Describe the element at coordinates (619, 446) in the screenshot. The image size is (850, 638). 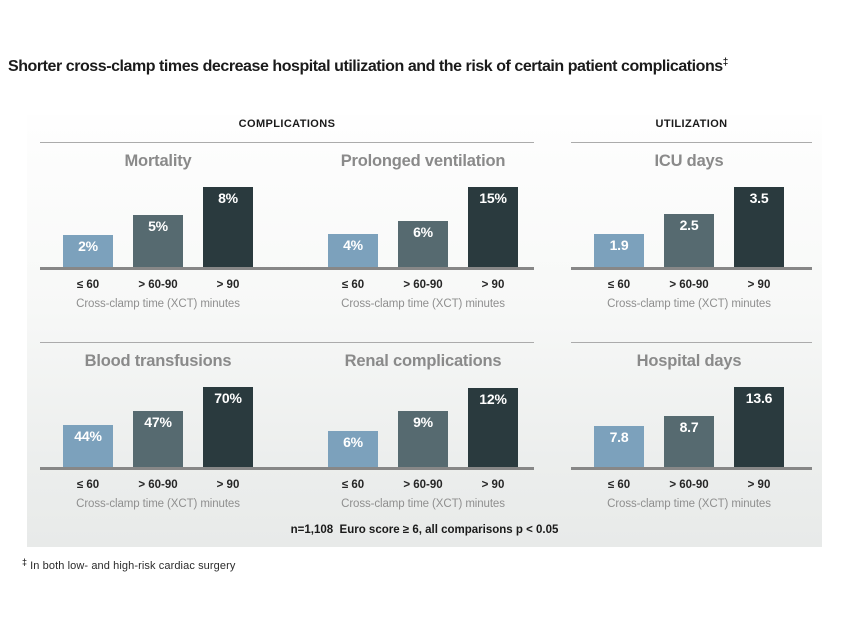
I see `bar: 7.8` at that location.